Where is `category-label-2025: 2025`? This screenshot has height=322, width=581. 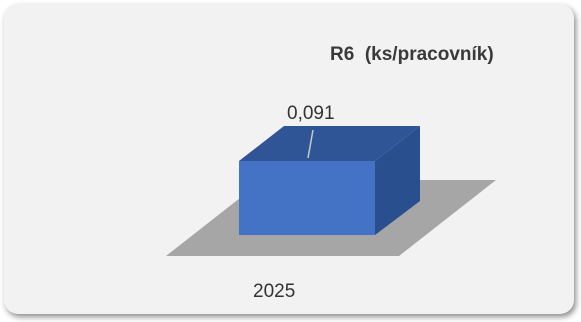
category-label-2025: 2025 is located at coordinates (274, 291).